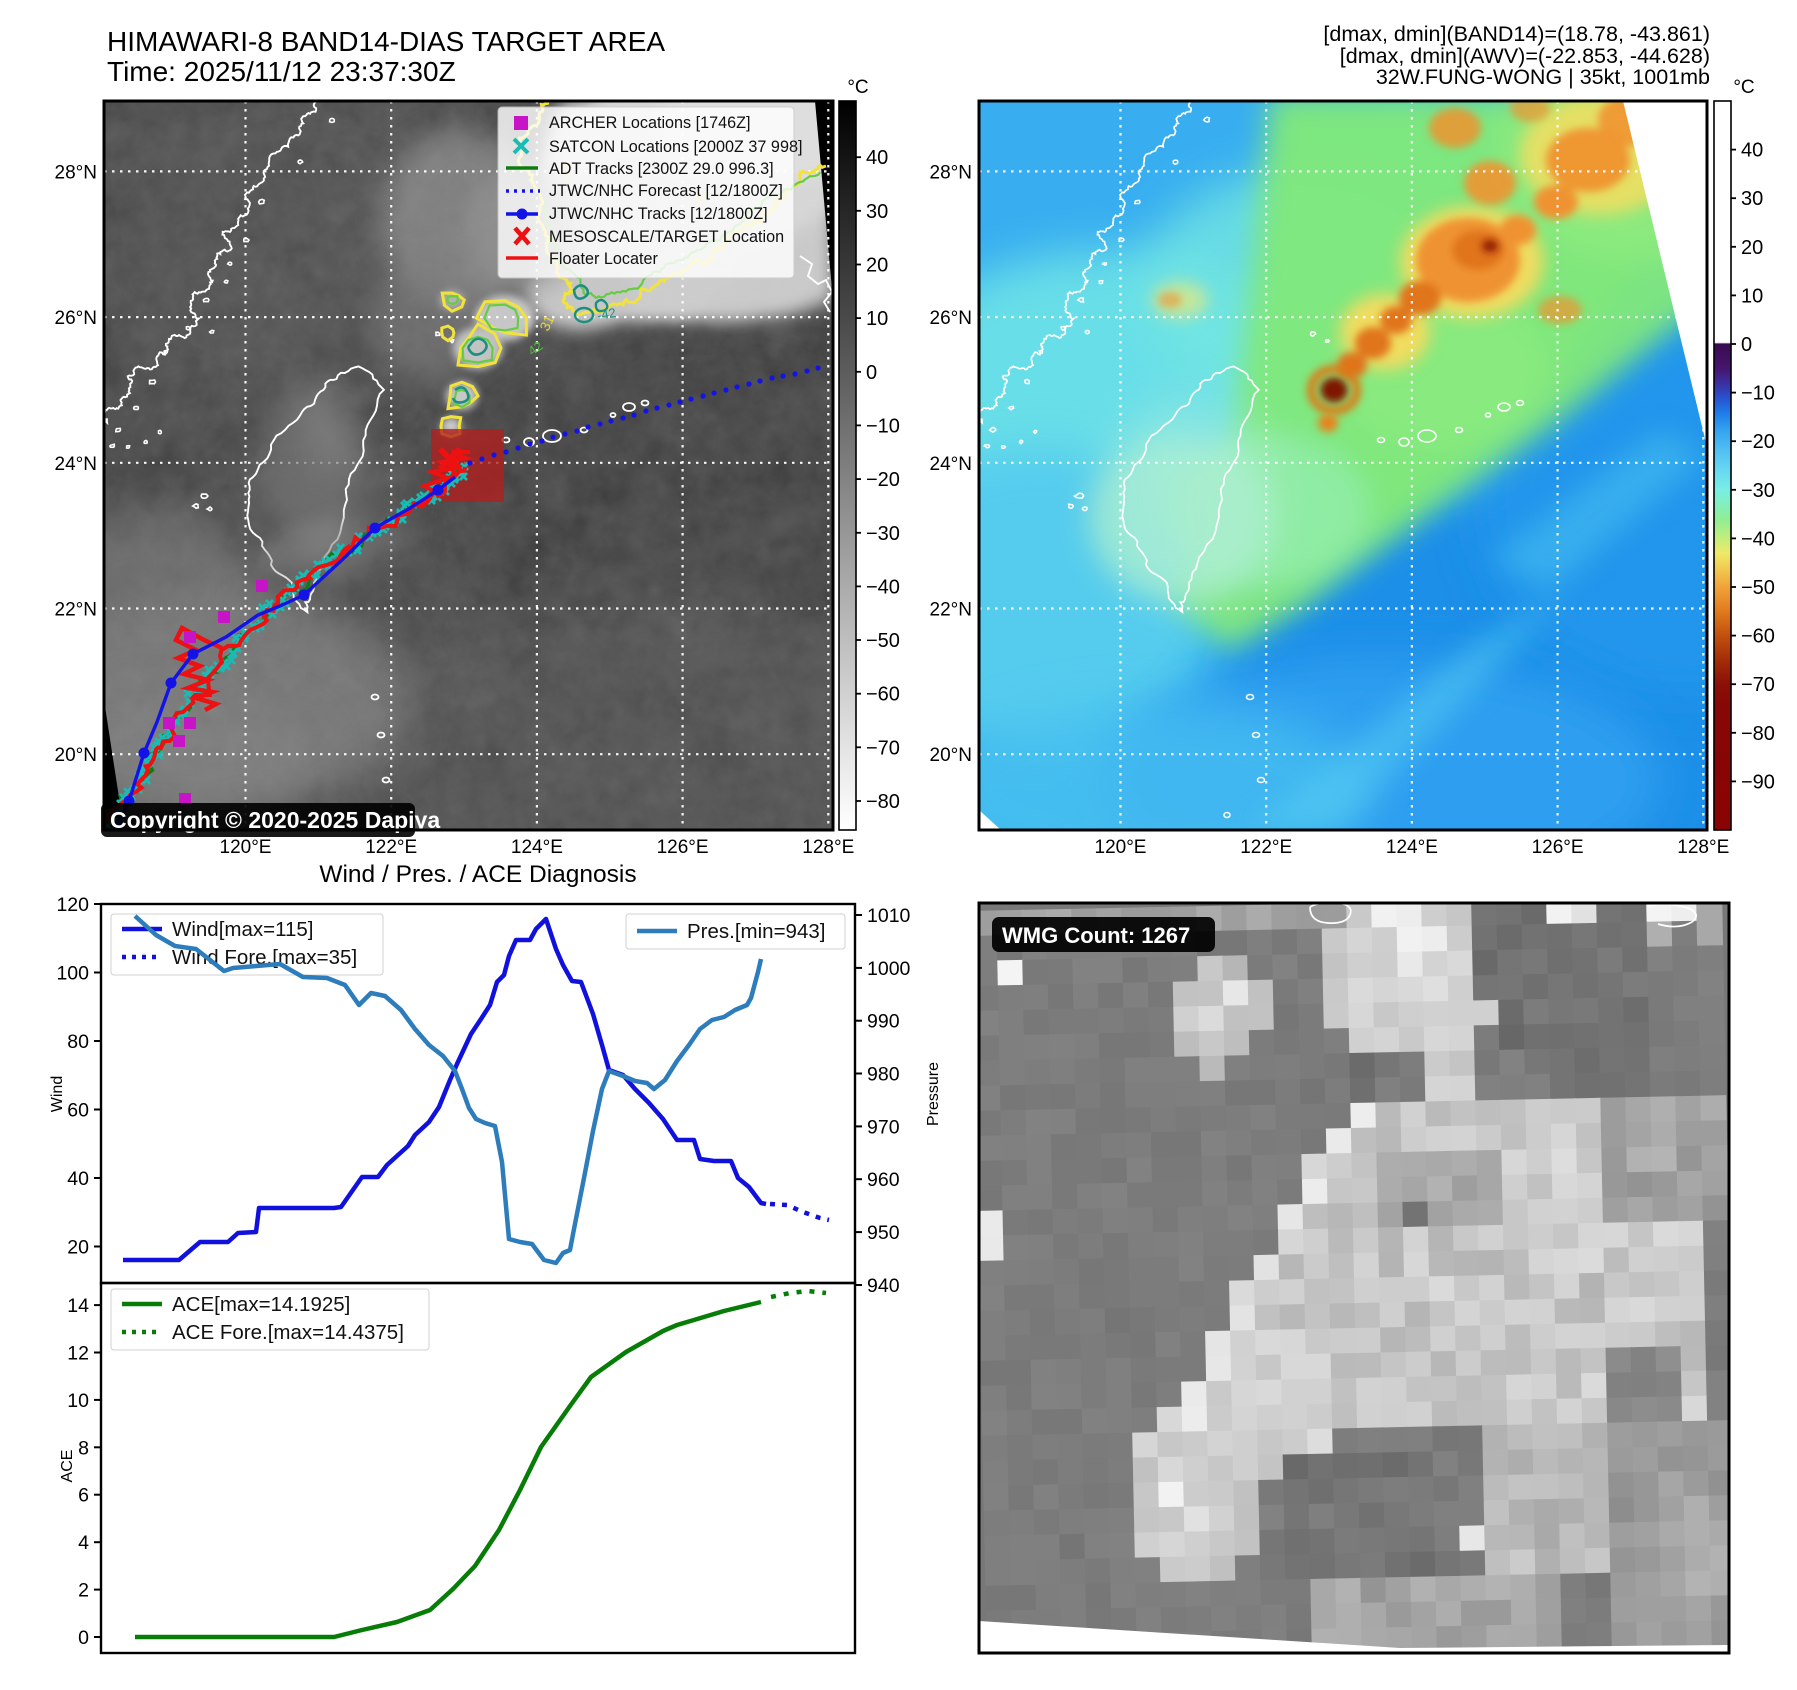 Image resolution: width=1797 pixels, height=1690 pixels. Describe the element at coordinates (288, 1332) in the screenshot. I see `svg-text: ACE Fore.[max=14.4375]` at that location.